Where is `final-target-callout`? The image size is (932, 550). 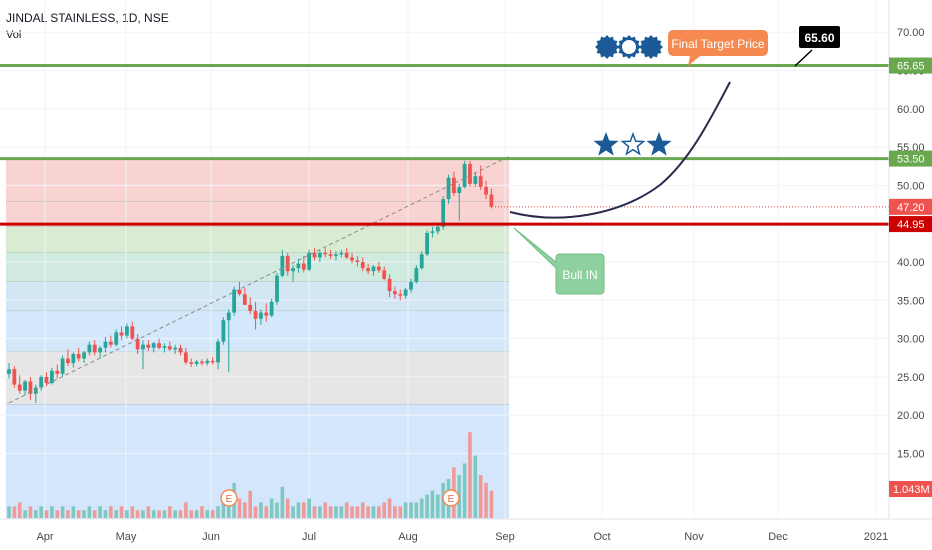
final-target-callout is located at coordinates (718, 48).